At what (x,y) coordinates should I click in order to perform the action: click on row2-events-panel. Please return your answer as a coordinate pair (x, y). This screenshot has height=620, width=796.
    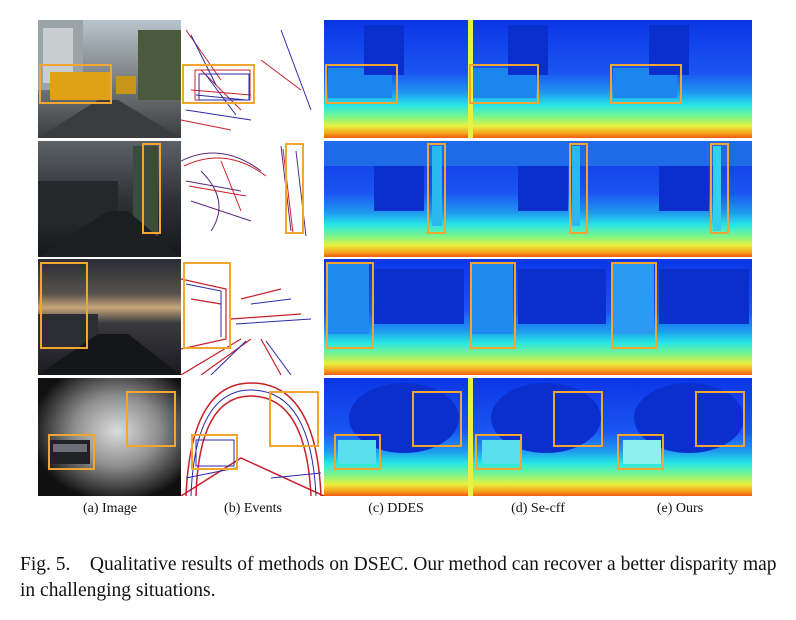
    Looking at the image, I should click on (252, 199).